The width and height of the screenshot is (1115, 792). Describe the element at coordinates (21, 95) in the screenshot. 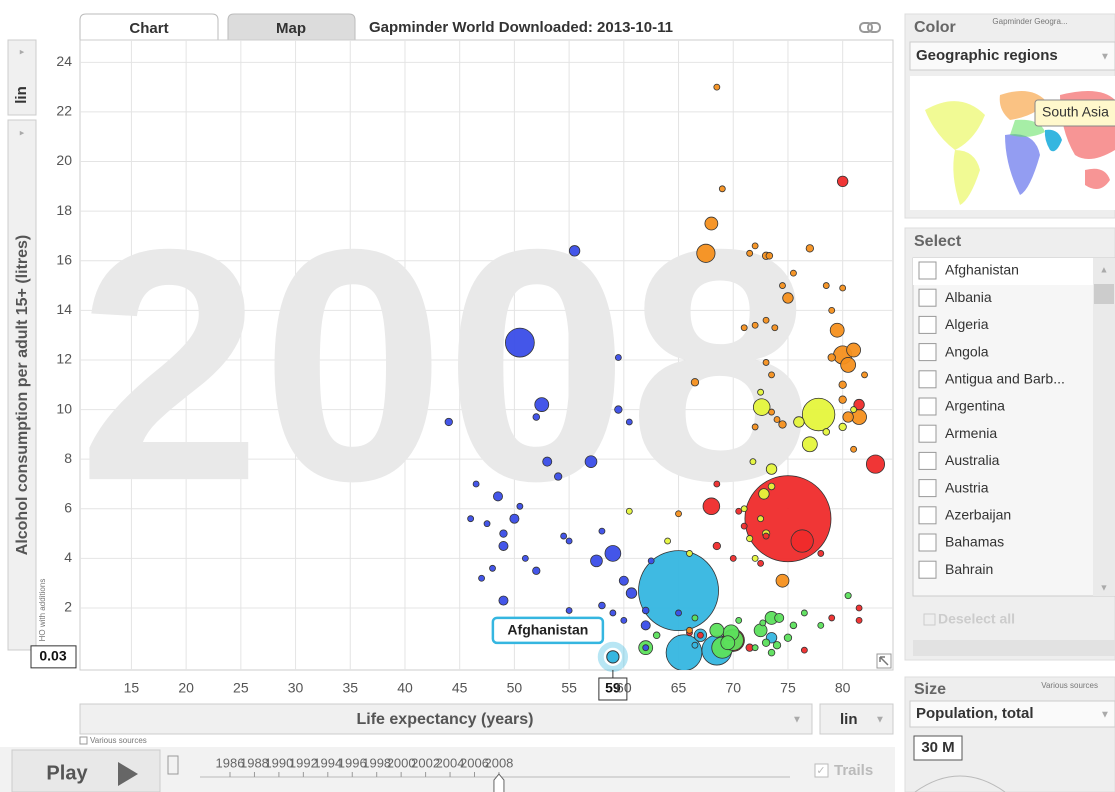

I see `y-scale: lin` at that location.